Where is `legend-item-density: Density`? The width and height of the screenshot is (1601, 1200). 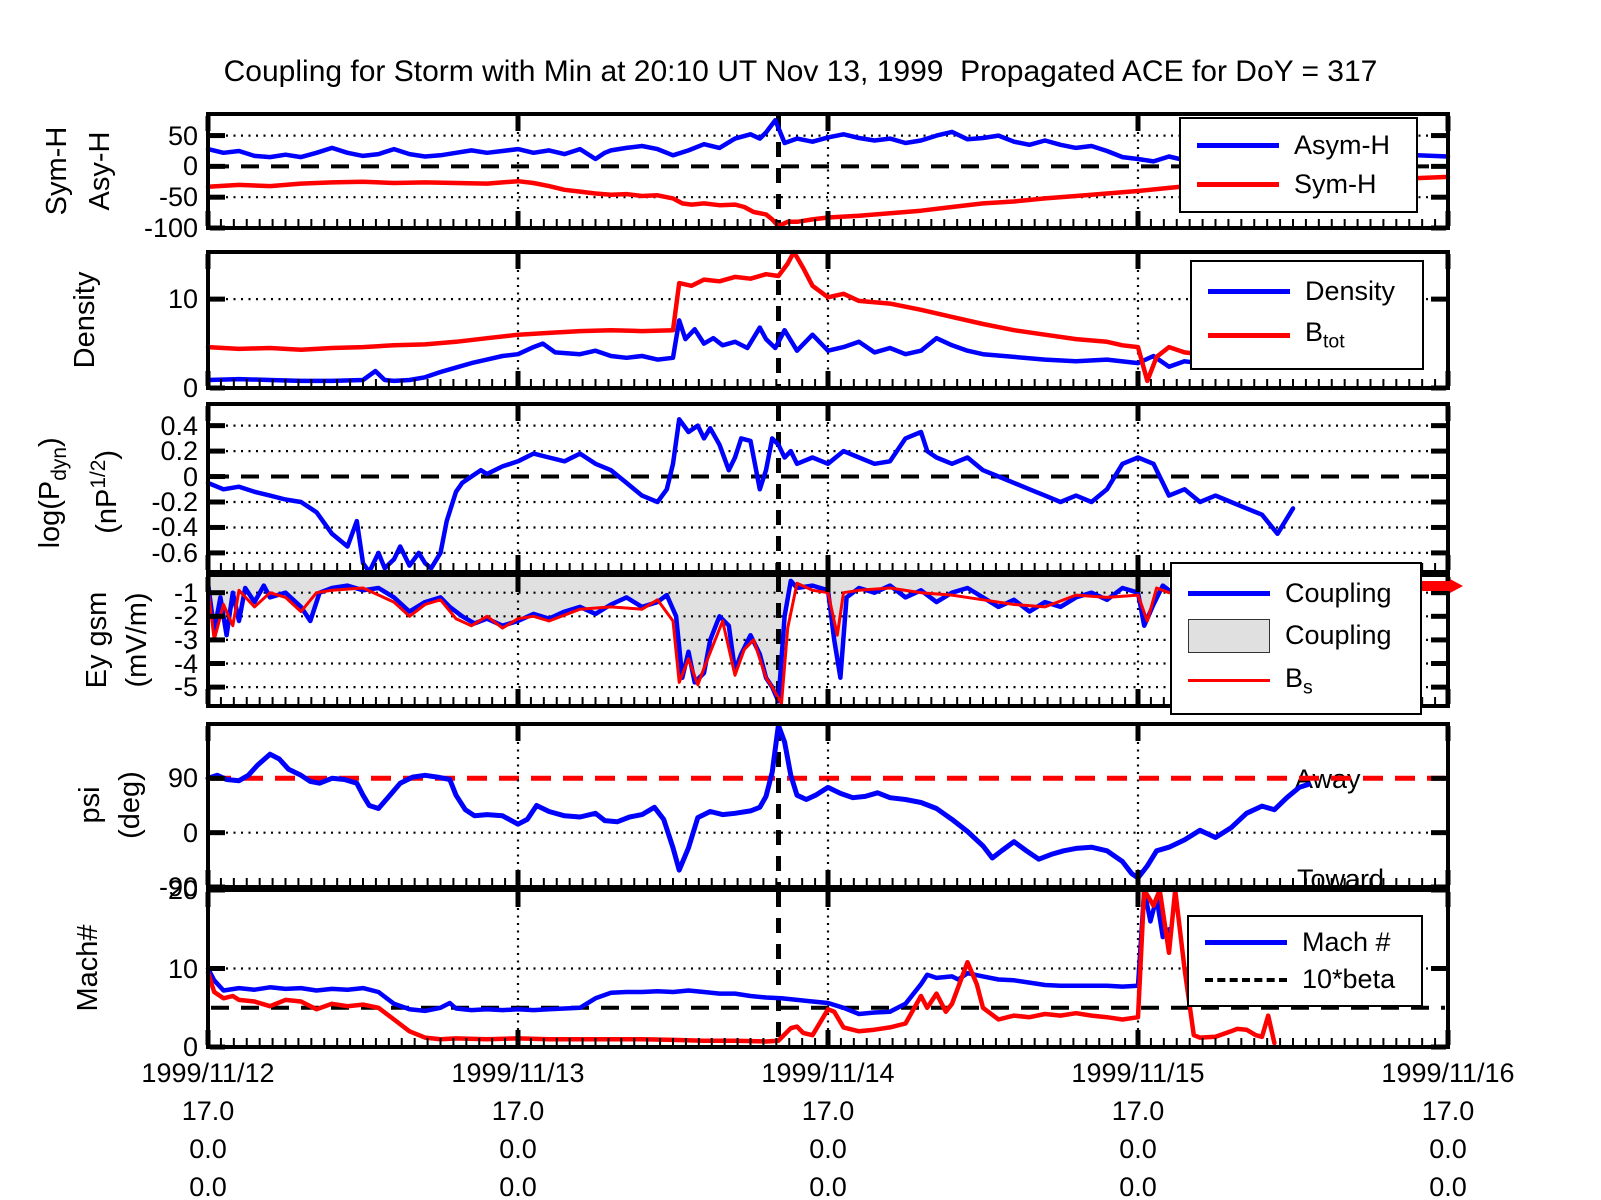 legend-item-density: Density is located at coordinates (1315, 291).